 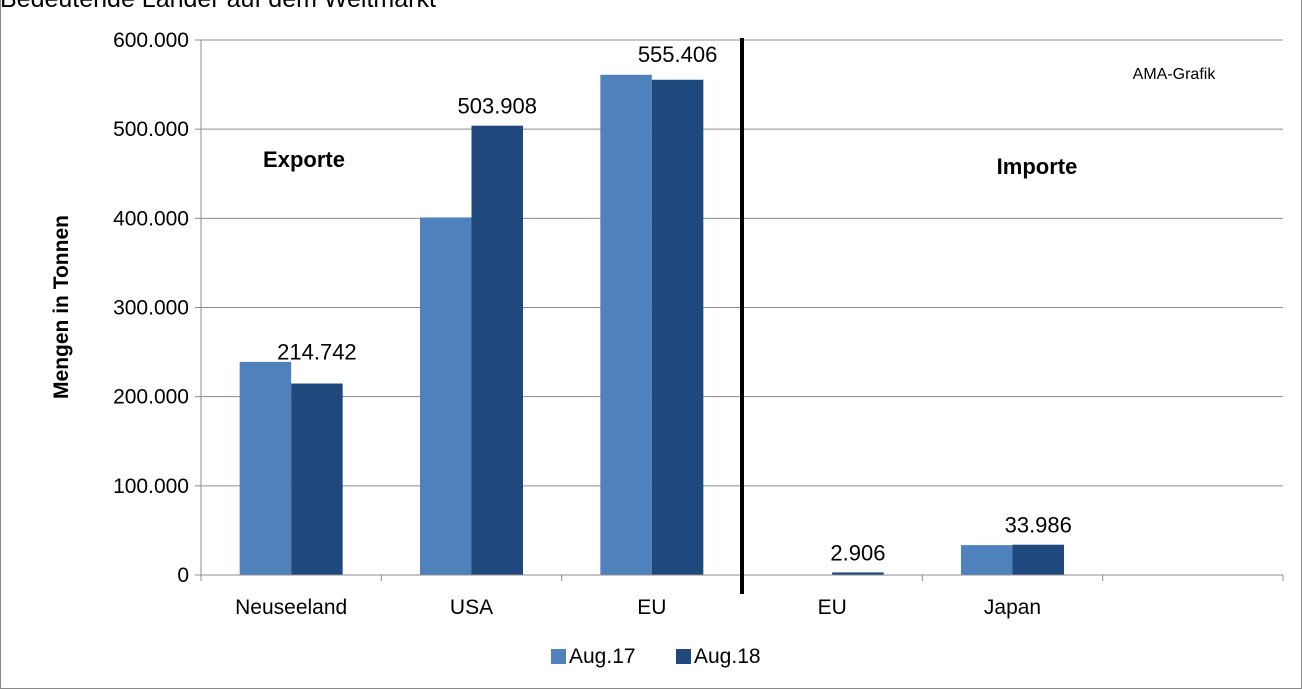 I want to click on data-label: 555.406, so click(x=678, y=54).